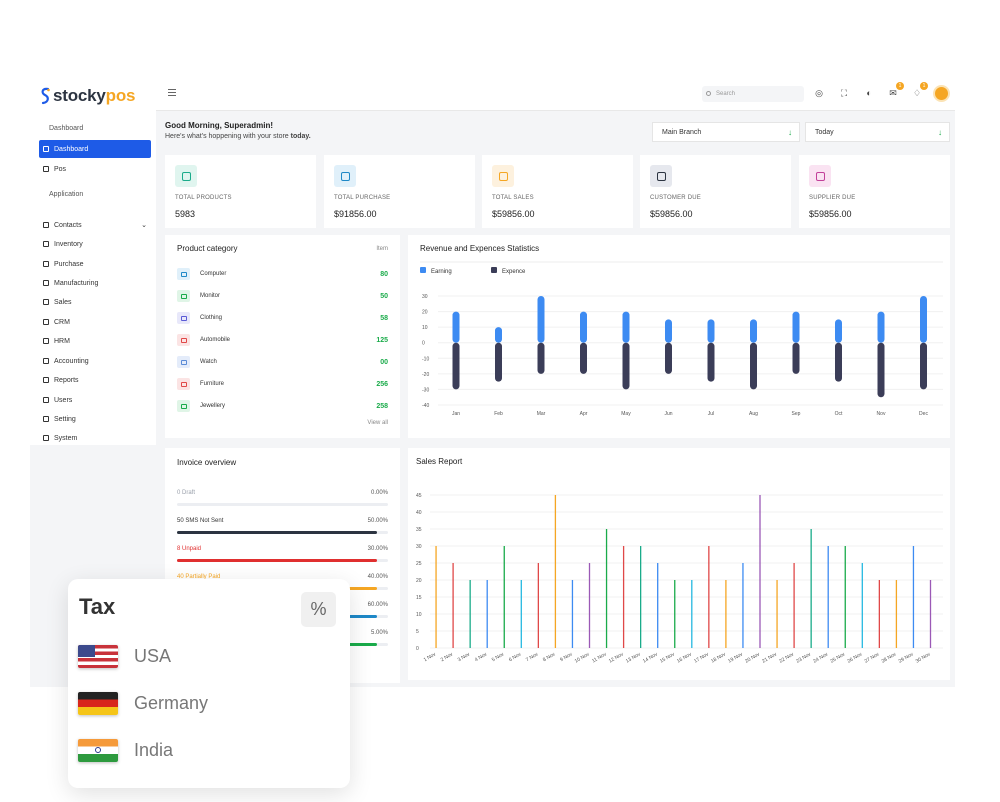  I want to click on x-tick-label: 13 Nov, so click(633, 657).